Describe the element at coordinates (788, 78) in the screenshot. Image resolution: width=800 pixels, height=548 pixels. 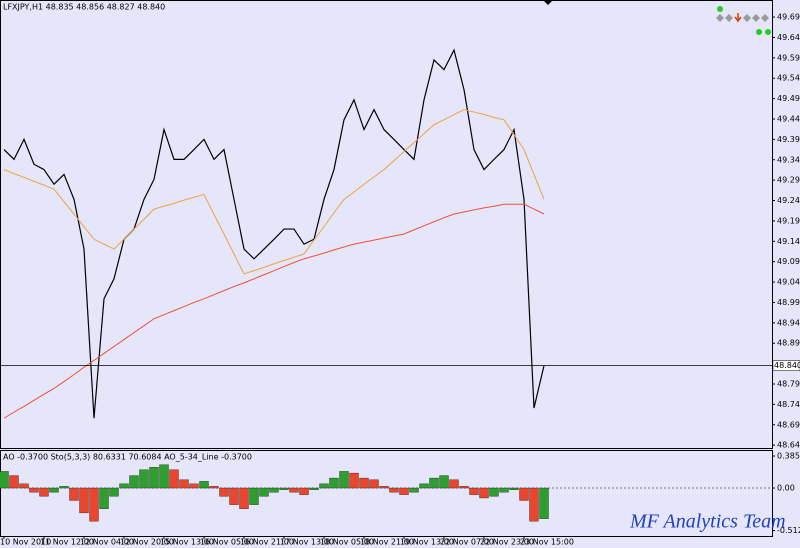
I see `y-tick-label: 49.545` at that location.